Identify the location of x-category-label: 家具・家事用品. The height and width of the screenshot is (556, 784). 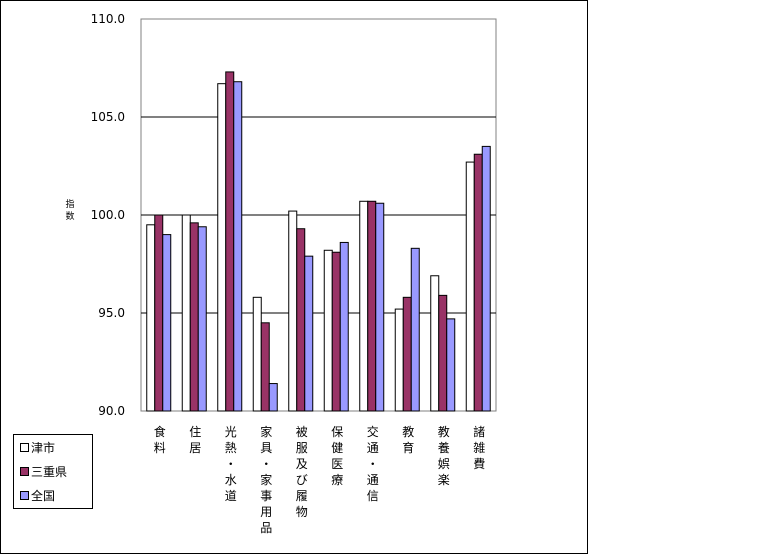
(266, 479).